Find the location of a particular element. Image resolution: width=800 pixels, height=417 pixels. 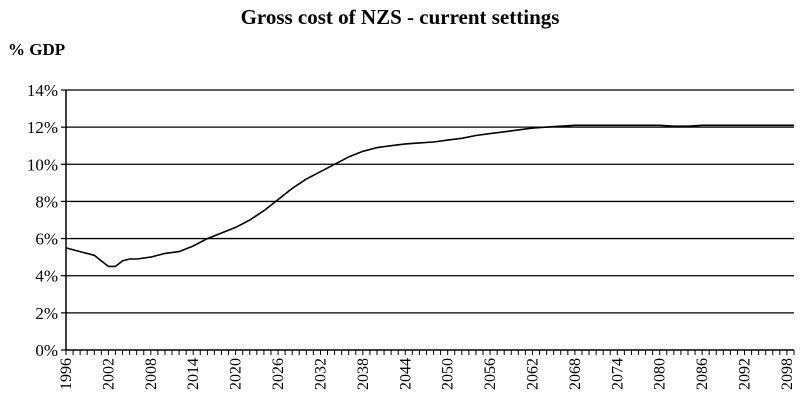

x-tick-label: 2068 is located at coordinates (575, 374).